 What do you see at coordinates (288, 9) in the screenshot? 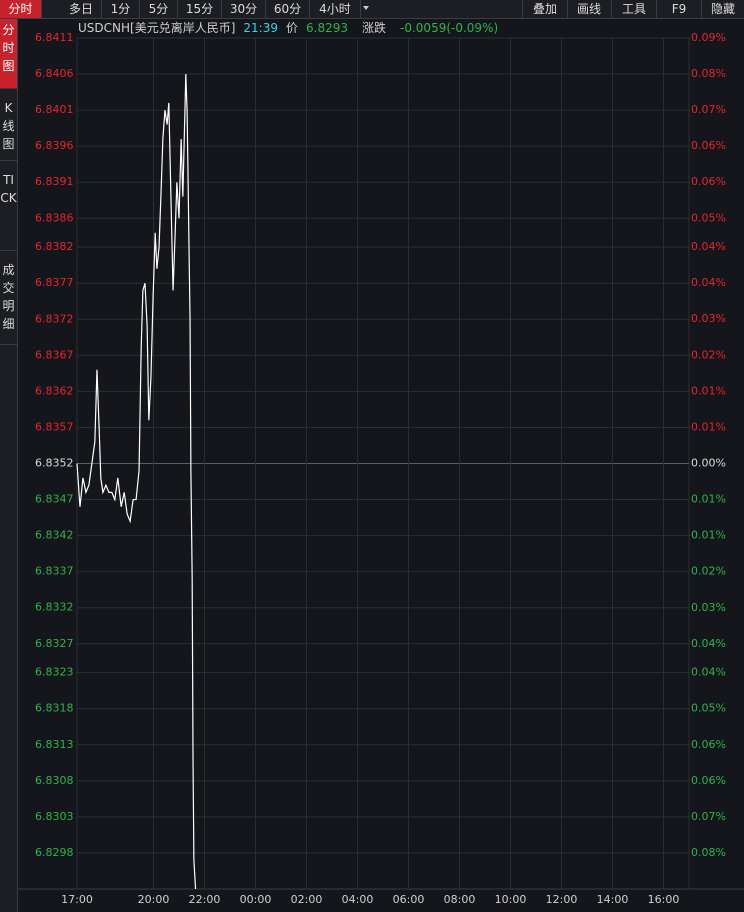
I see `tab: 60分` at bounding box center [288, 9].